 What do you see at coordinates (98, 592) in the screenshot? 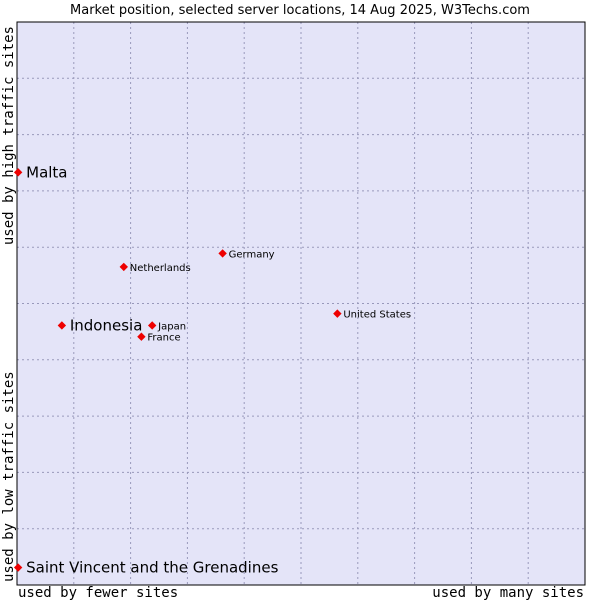
I see `x-axis-label-left: used by fewer sites` at bounding box center [98, 592].